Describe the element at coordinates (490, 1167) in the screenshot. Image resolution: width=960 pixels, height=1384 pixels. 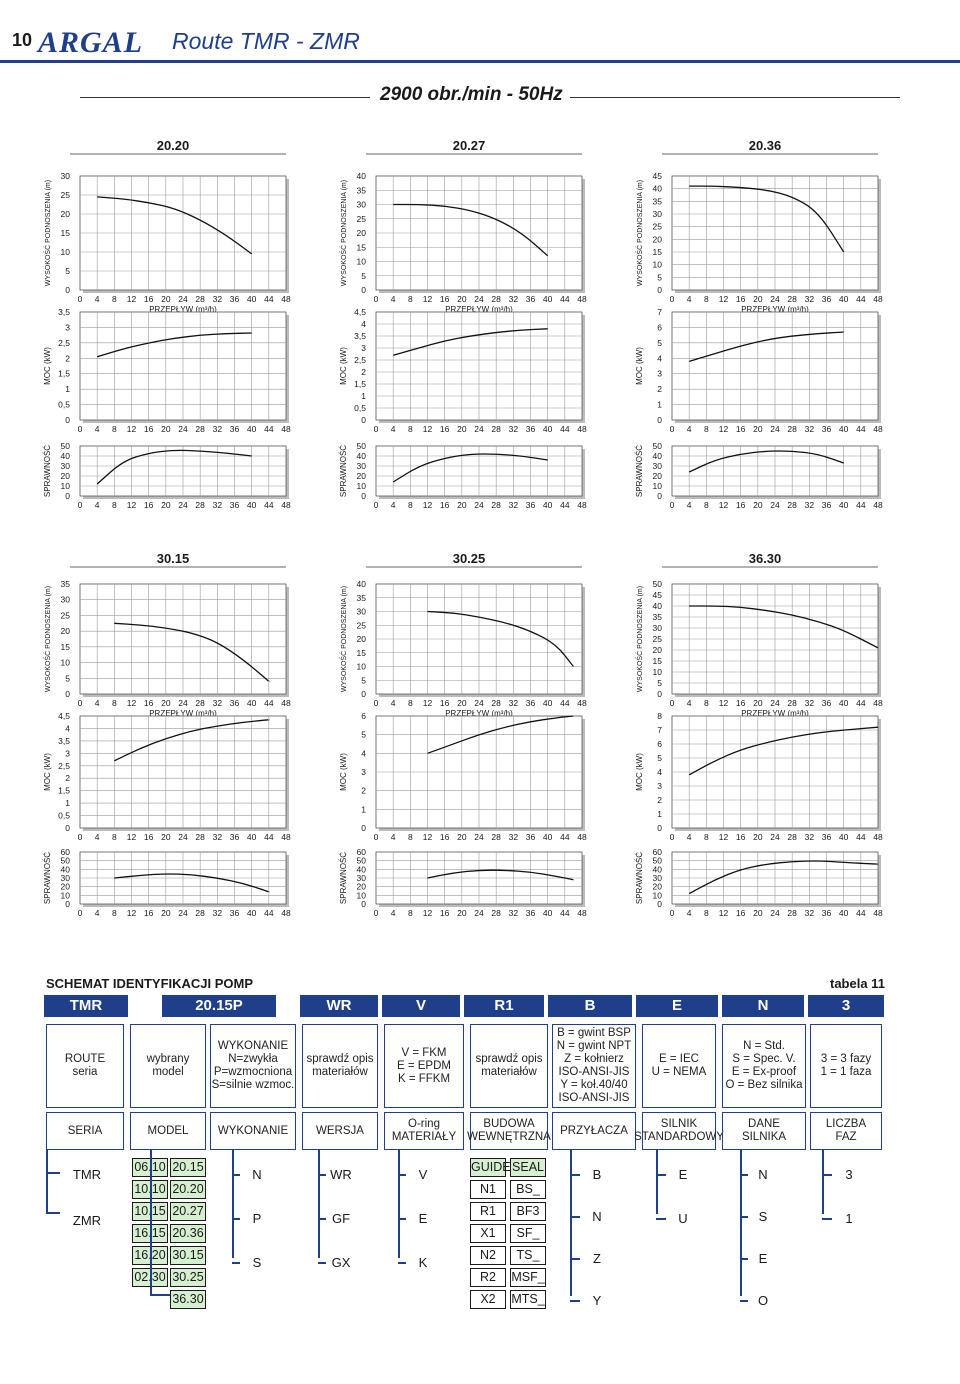
I see `guide-option: GUIDE` at that location.